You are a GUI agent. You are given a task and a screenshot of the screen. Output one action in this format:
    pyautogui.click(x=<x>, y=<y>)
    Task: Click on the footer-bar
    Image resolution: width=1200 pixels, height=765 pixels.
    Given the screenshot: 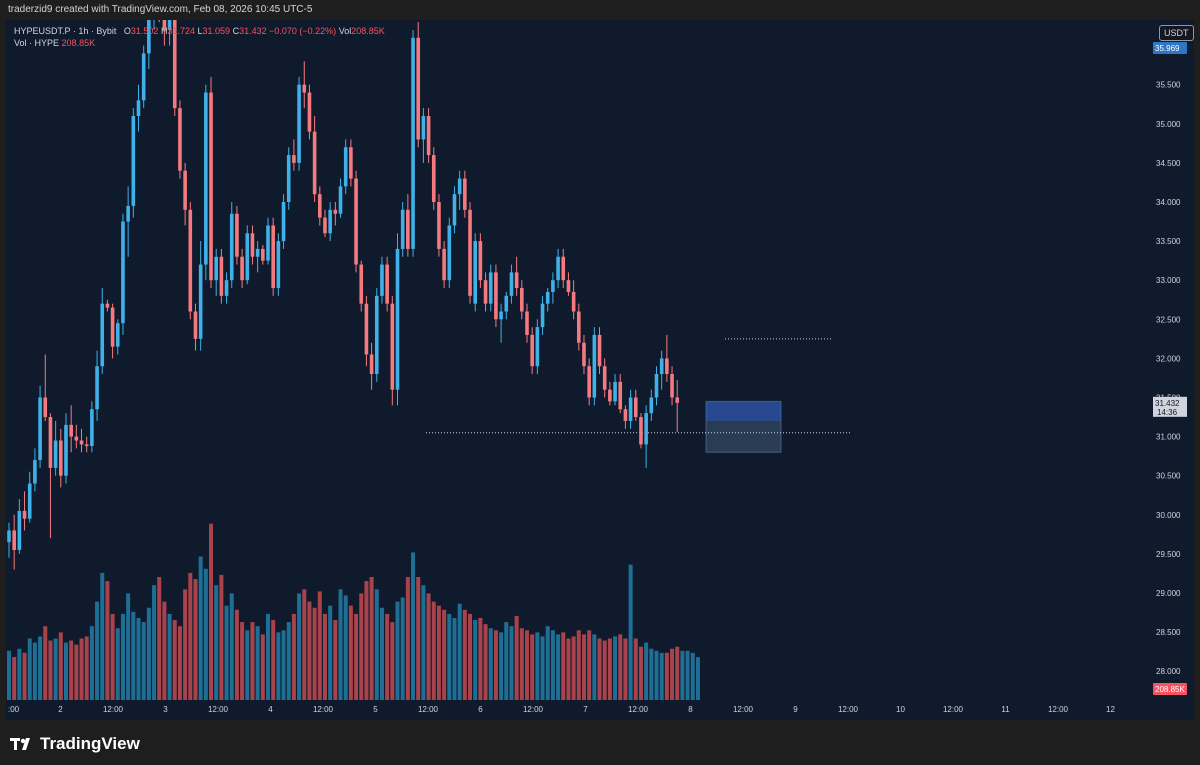 What is the action you would take?
    pyautogui.click(x=600, y=742)
    